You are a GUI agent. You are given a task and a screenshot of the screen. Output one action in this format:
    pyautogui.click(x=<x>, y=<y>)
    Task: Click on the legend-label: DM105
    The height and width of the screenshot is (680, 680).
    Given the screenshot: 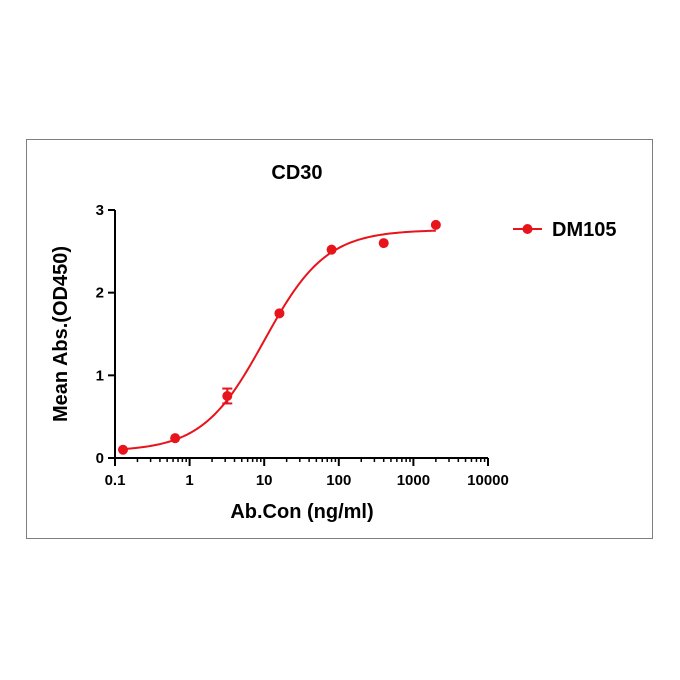 What is the action you would take?
    pyautogui.click(x=584, y=230)
    